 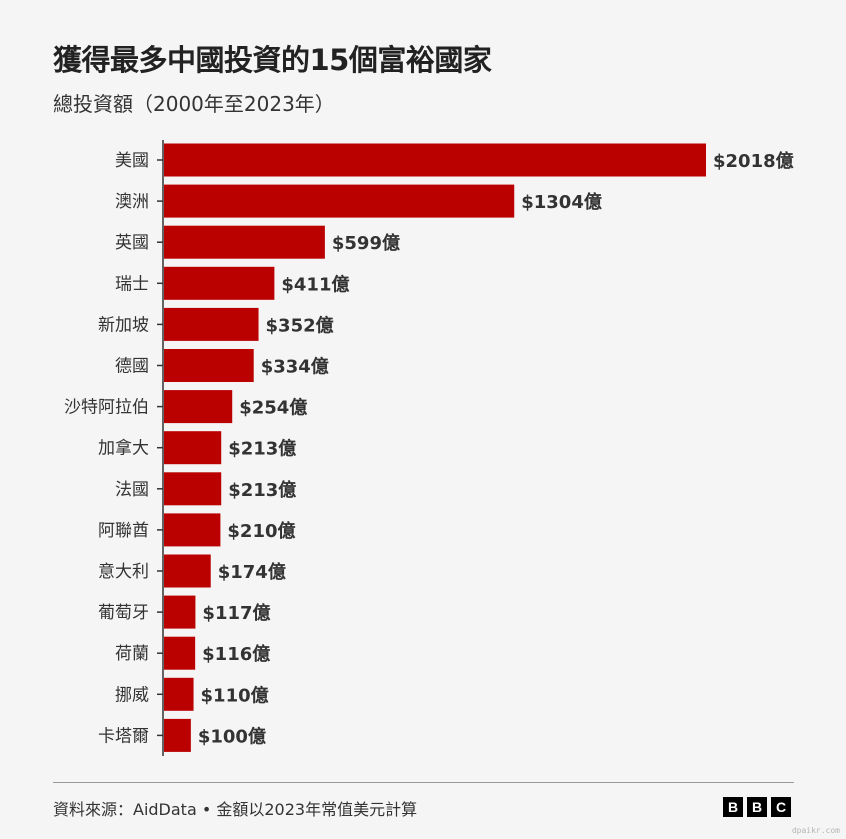 What do you see at coordinates (272, 60) in the screenshot?
I see `chart-title: 獲得最多中國投資的15個富裕國家` at bounding box center [272, 60].